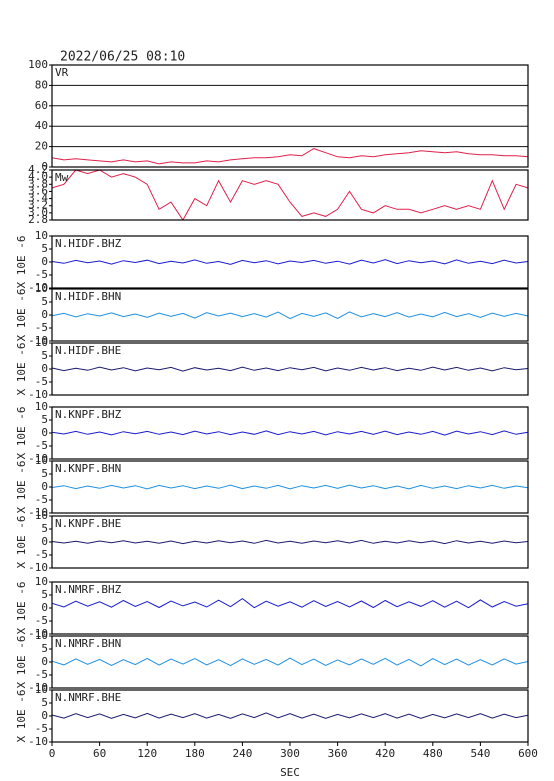  What do you see at coordinates (99, 753) in the screenshot?
I see `x-tick-label: 60` at bounding box center [99, 753].